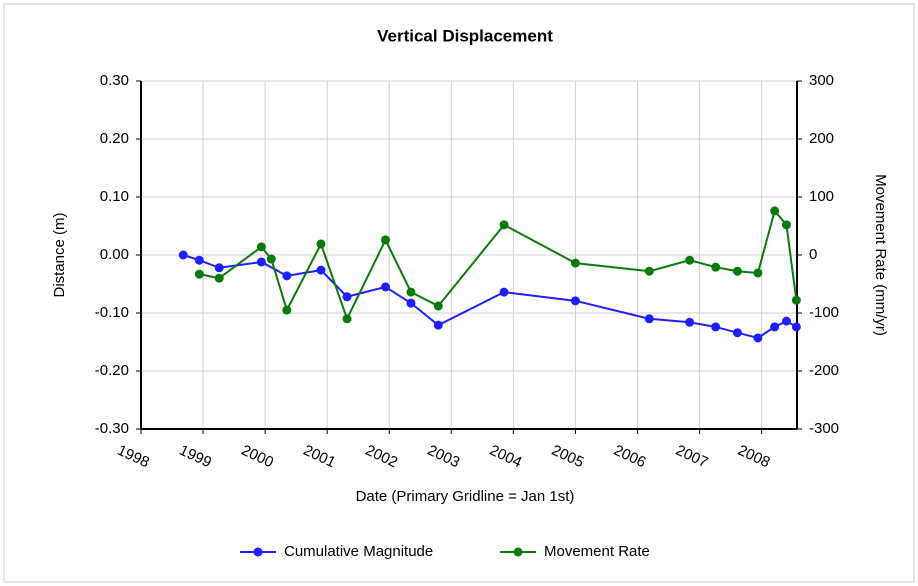 The height and width of the screenshot is (586, 918). What do you see at coordinates (824, 428) in the screenshot?
I see `y2-tick-label: -300` at bounding box center [824, 428].